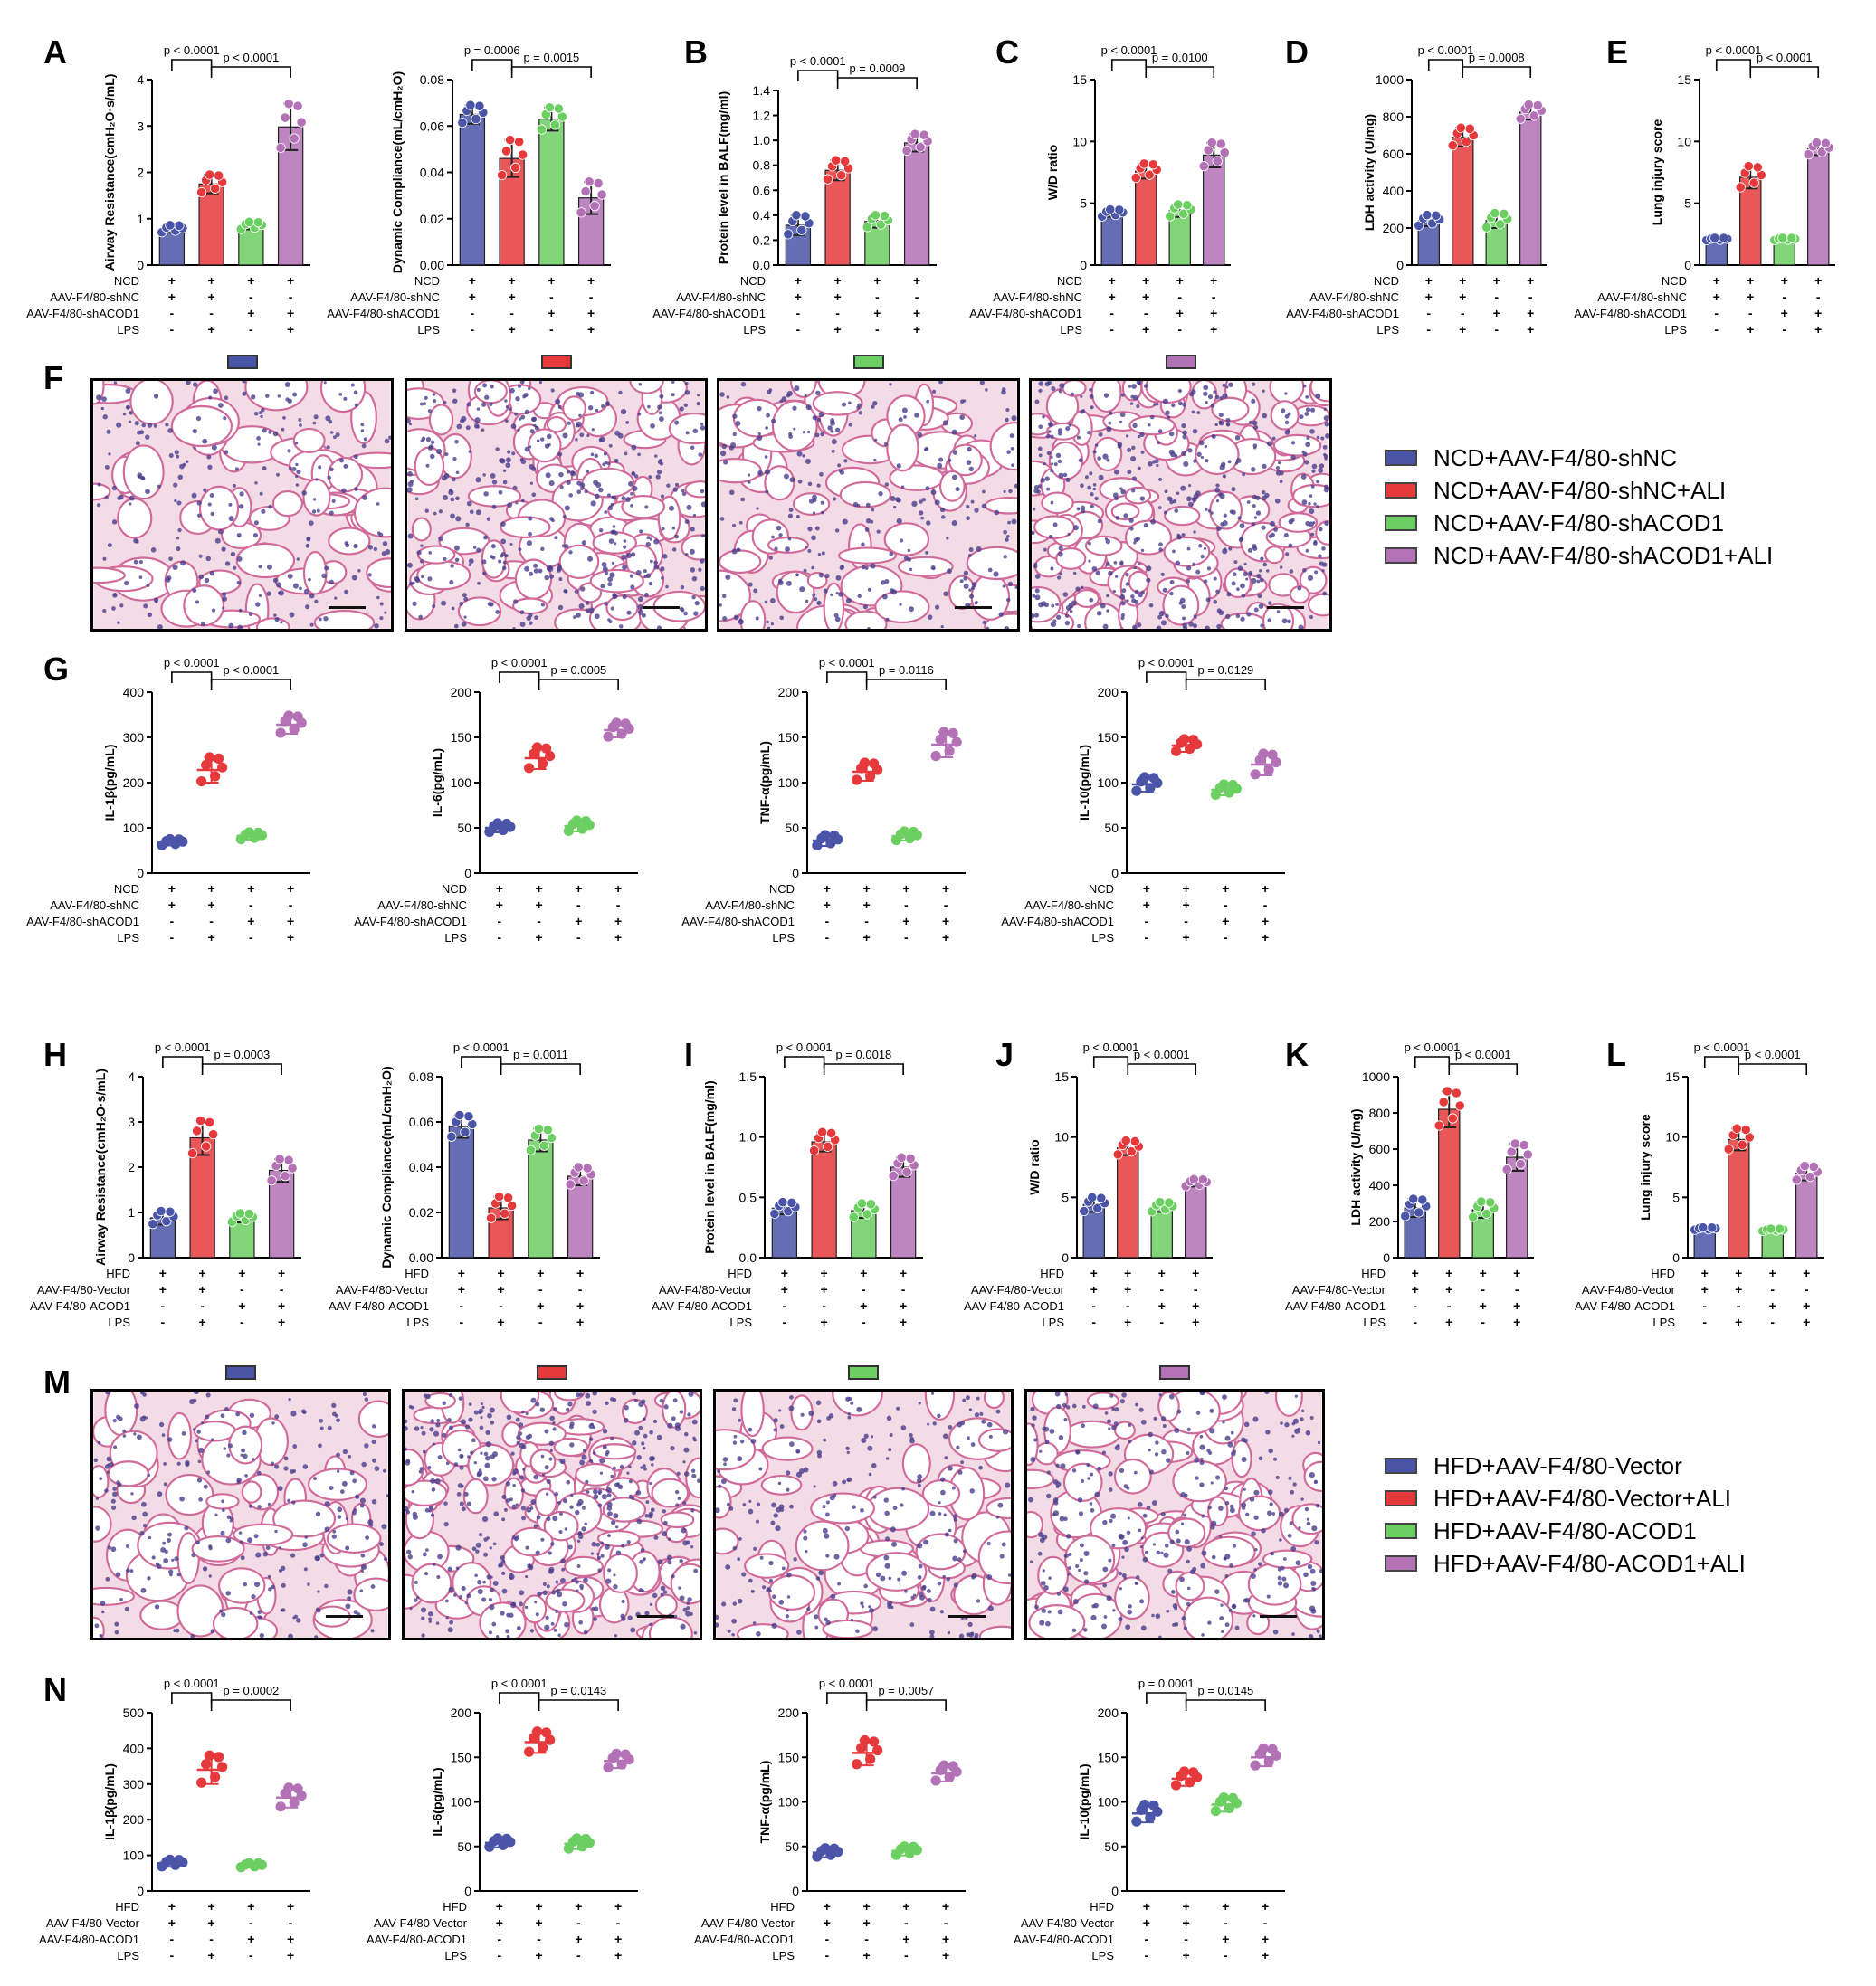 The width and height of the screenshot is (1876, 1986). I want to click on condition-label: AAV-F4/80-shACOD1, so click(738, 922).